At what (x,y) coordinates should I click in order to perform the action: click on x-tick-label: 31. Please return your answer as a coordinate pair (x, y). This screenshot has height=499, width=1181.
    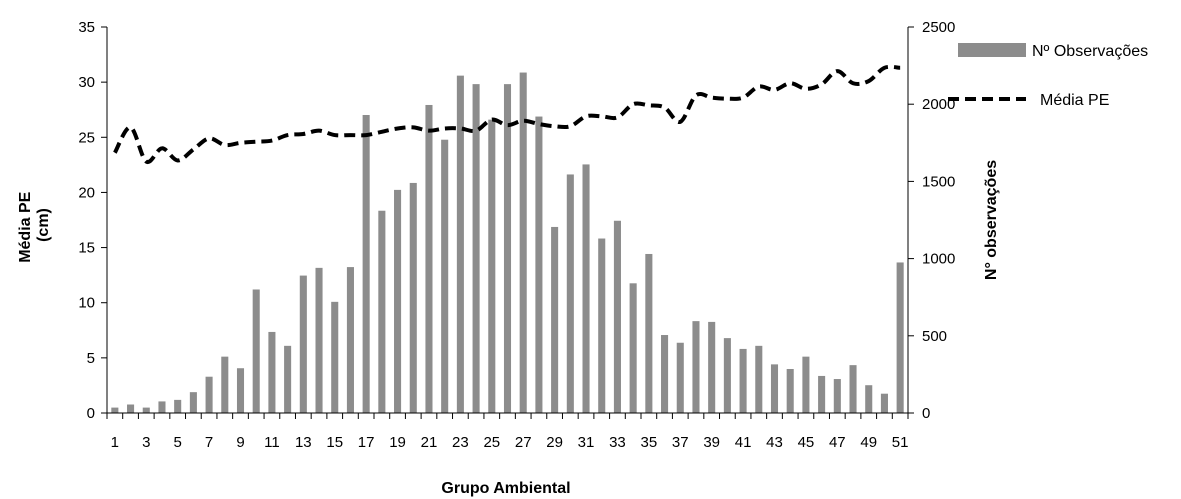
    Looking at the image, I should click on (586, 442).